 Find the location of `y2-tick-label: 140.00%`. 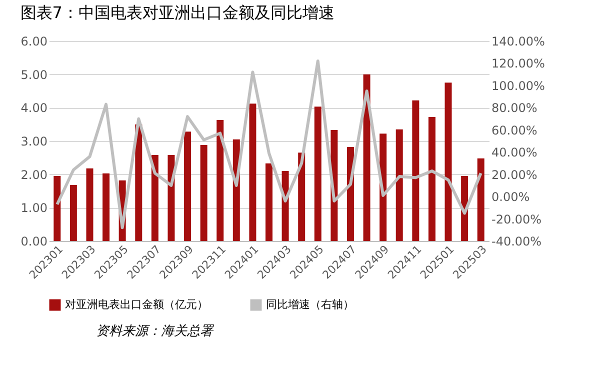

y2-tick-label: 140.00% is located at coordinates (518, 41).